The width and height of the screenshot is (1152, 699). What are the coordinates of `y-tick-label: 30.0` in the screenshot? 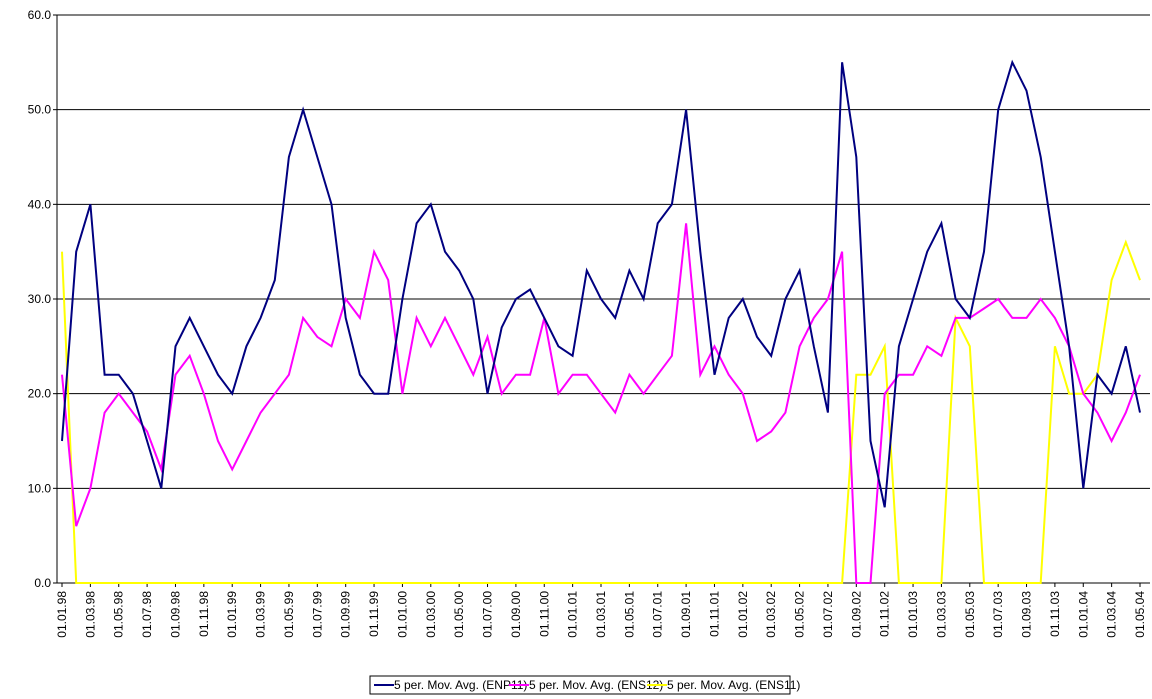 It's located at (40, 299).